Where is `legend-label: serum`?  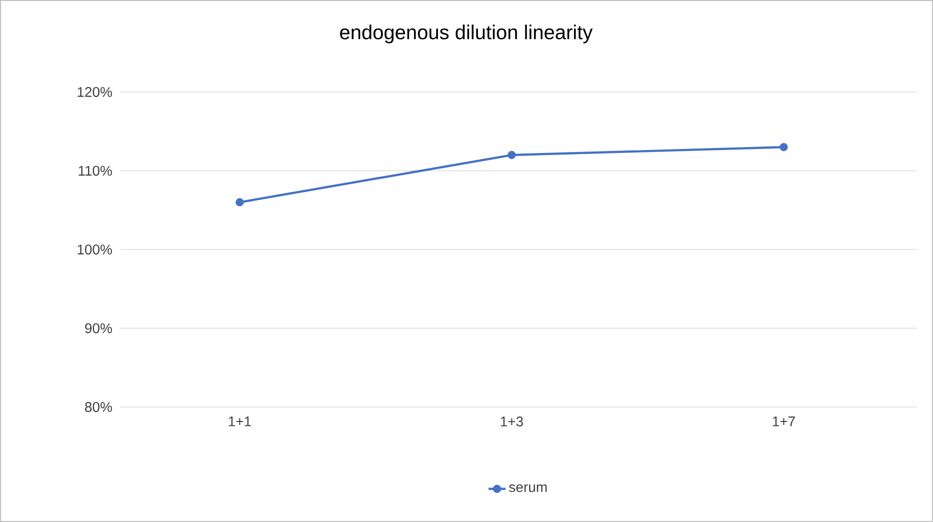 legend-label: serum is located at coordinates (528, 488).